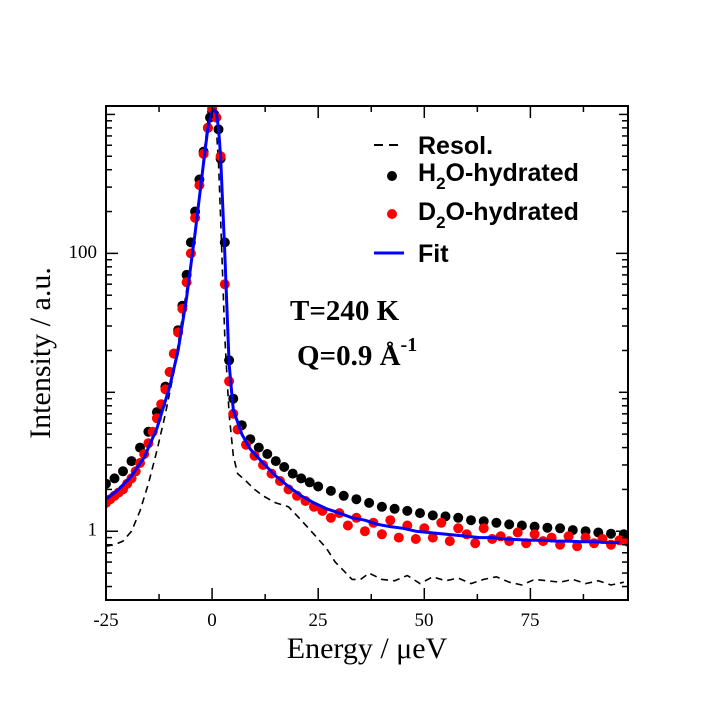 The width and height of the screenshot is (706, 706). Describe the element at coordinates (357, 353) in the screenshot. I see `annotation-q-value: Q=0.9 Å-1` at that location.